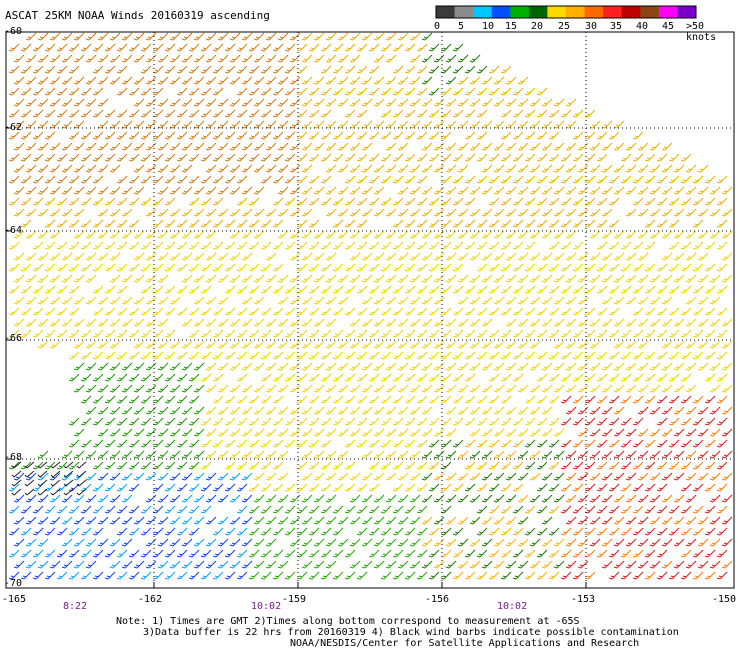 The height and width of the screenshot is (650, 740). Describe the element at coordinates (701, 32) in the screenshot. I see `scale-label: >50 knots` at that location.